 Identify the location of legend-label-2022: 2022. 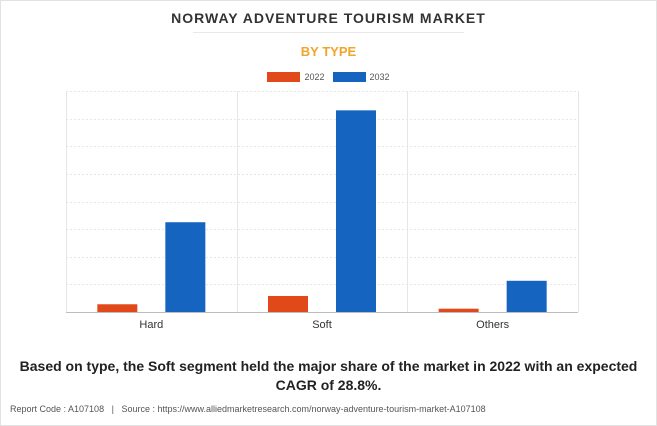
(314, 77).